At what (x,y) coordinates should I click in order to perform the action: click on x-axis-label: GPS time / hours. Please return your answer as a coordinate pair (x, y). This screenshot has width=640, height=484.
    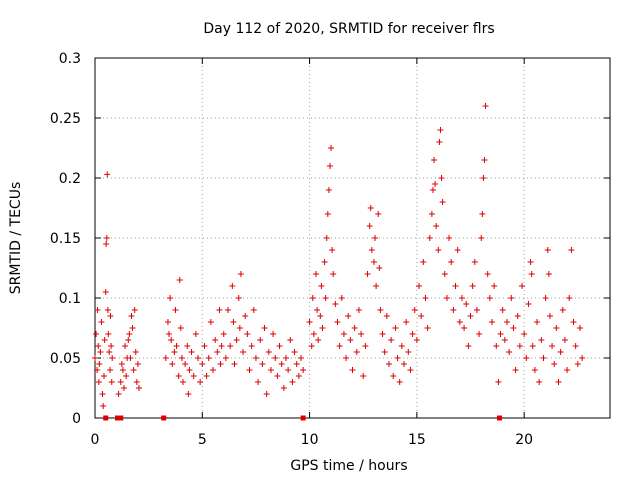
    Looking at the image, I should click on (348, 466).